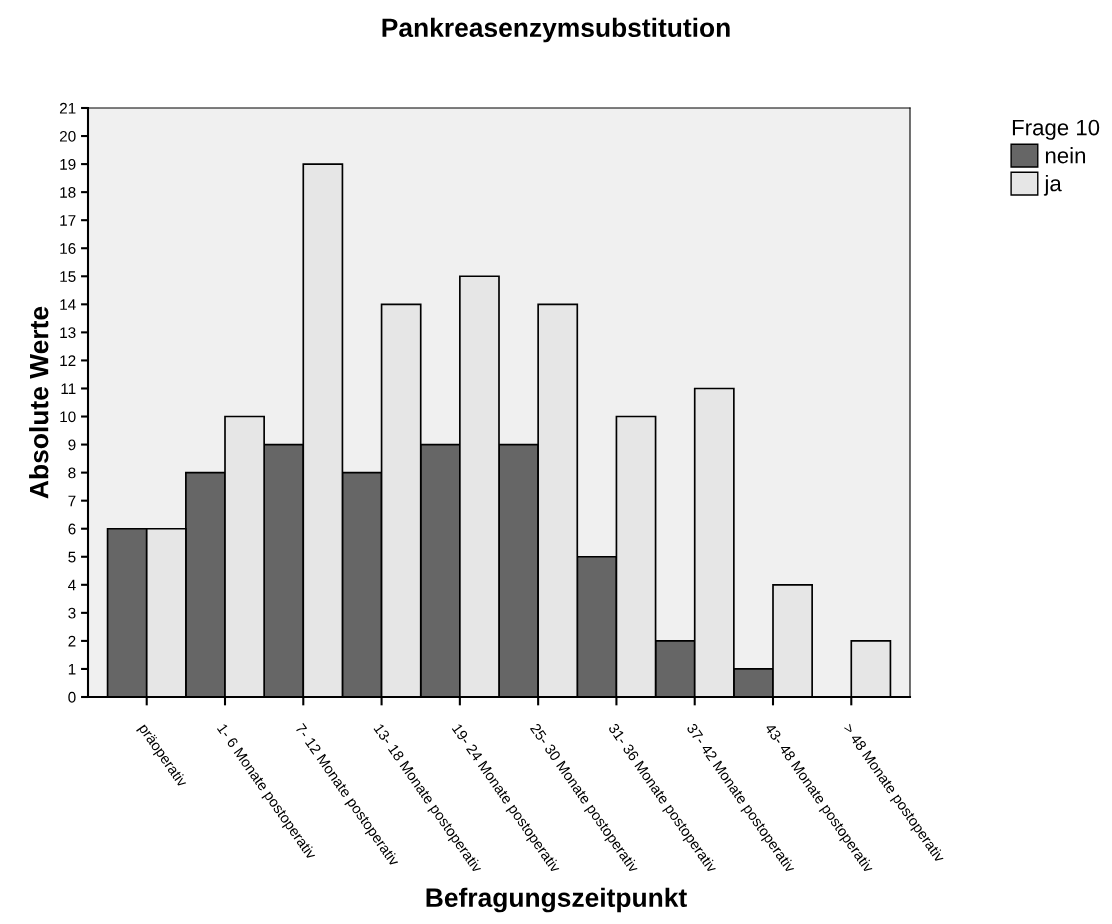  Describe the element at coordinates (556, 900) in the screenshot. I see `x-axis-title: Befragungszeitpunkt` at that location.